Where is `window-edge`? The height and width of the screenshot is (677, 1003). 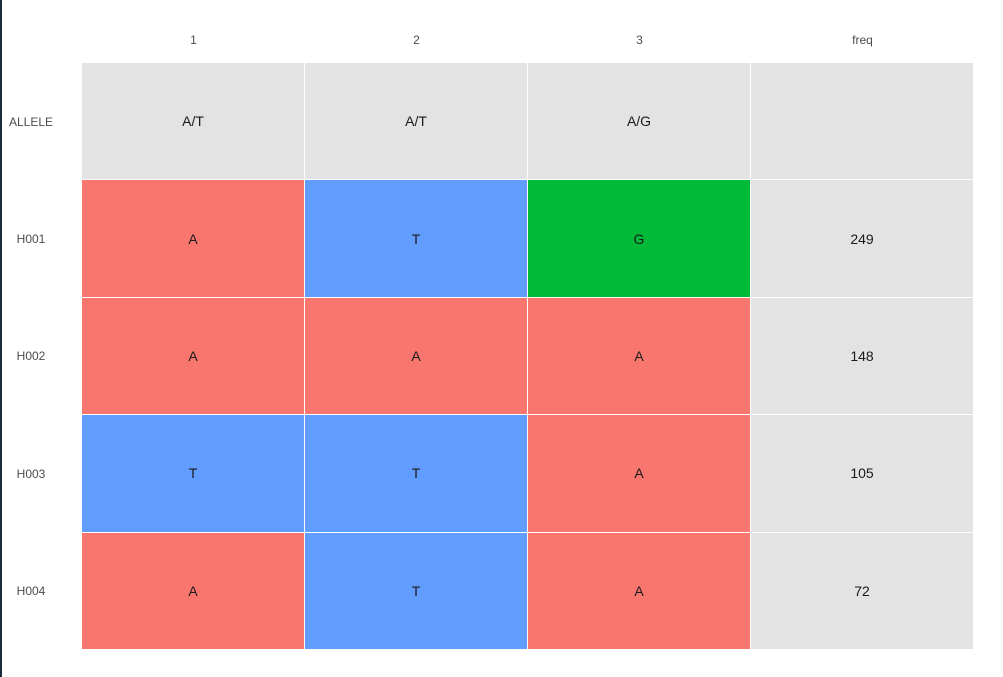 window-edge is located at coordinates (1, 338).